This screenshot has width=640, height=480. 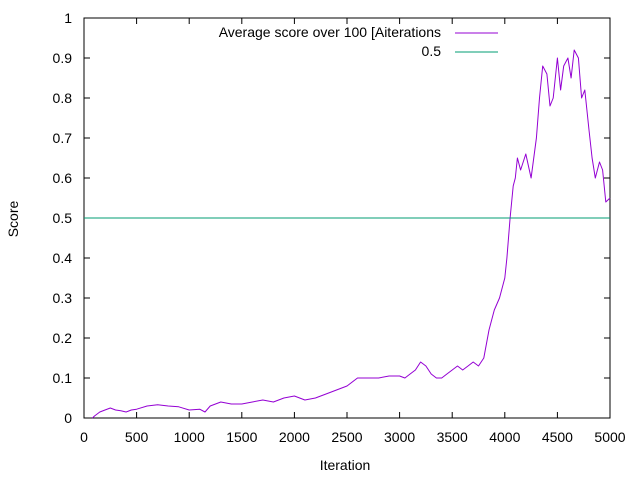 I want to click on x-tick-label: 3500, so click(x=452, y=437).